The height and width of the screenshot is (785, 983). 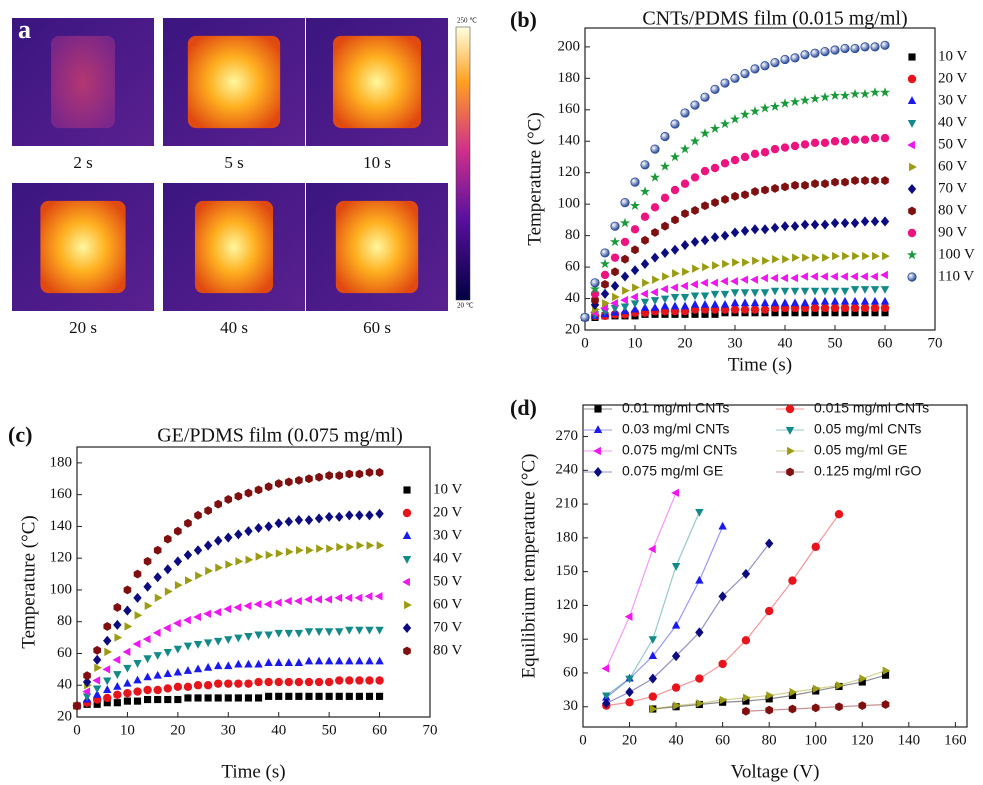 What do you see at coordinates (447, 558) in the screenshot?
I see `legend-label: 40 V` at bounding box center [447, 558].